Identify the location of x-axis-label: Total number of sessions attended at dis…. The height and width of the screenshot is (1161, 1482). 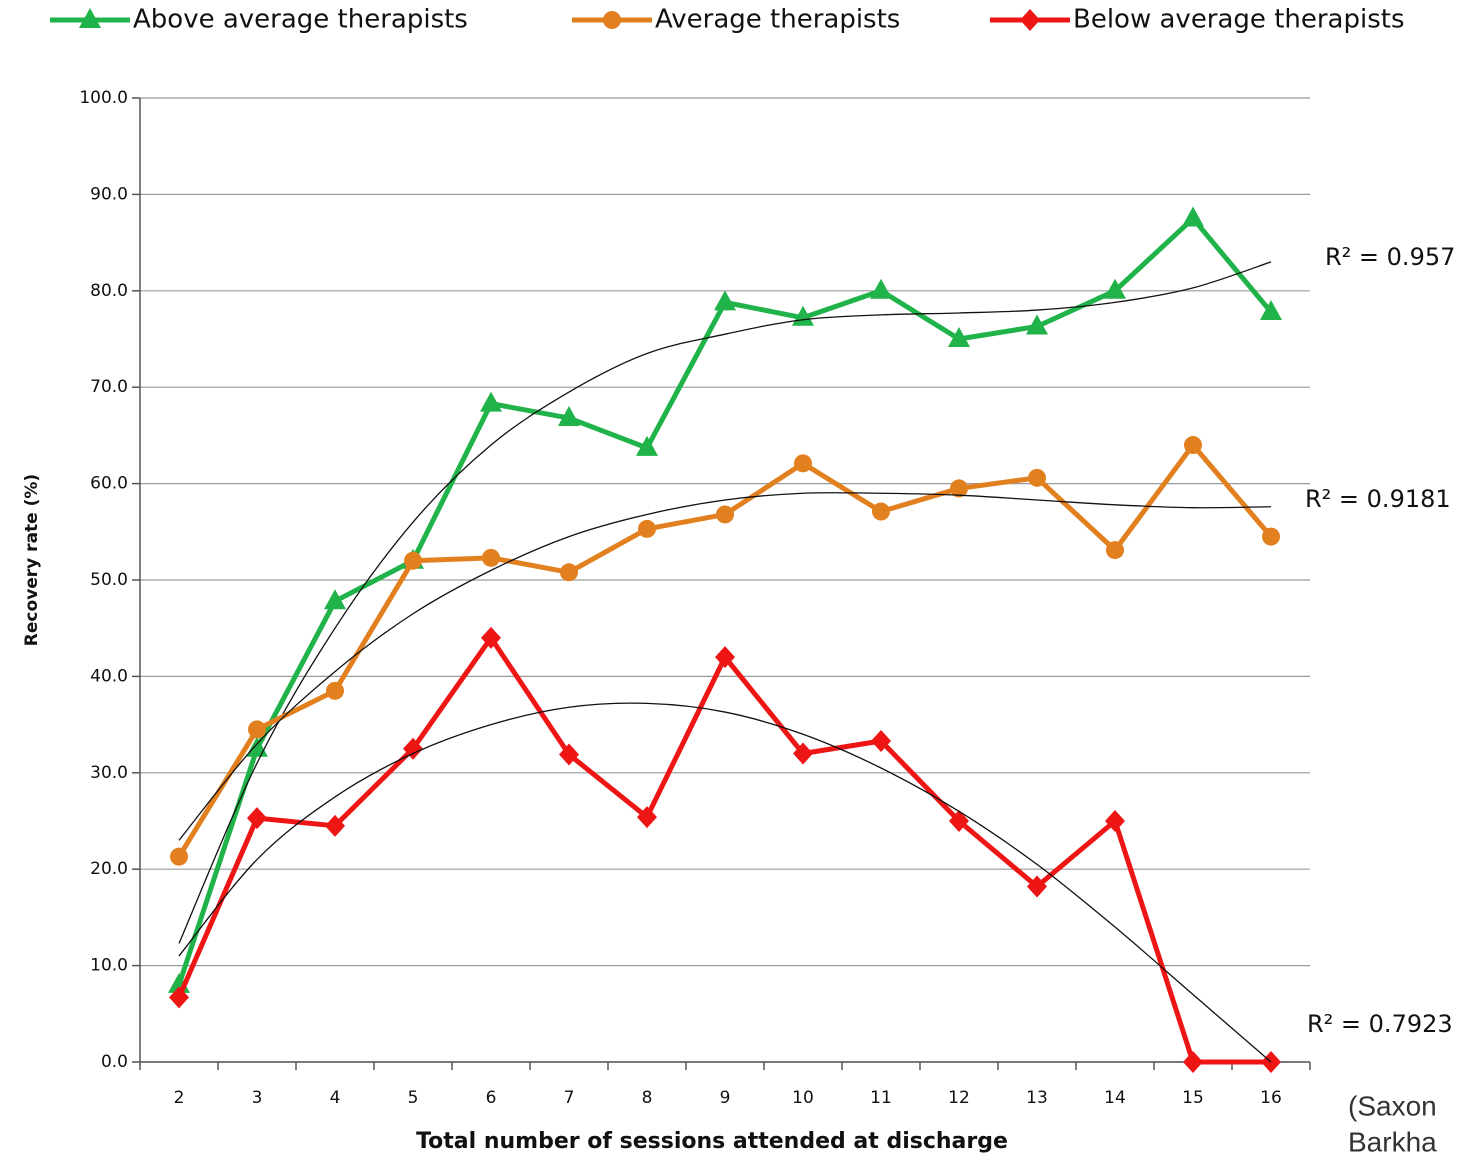
(712, 1141).